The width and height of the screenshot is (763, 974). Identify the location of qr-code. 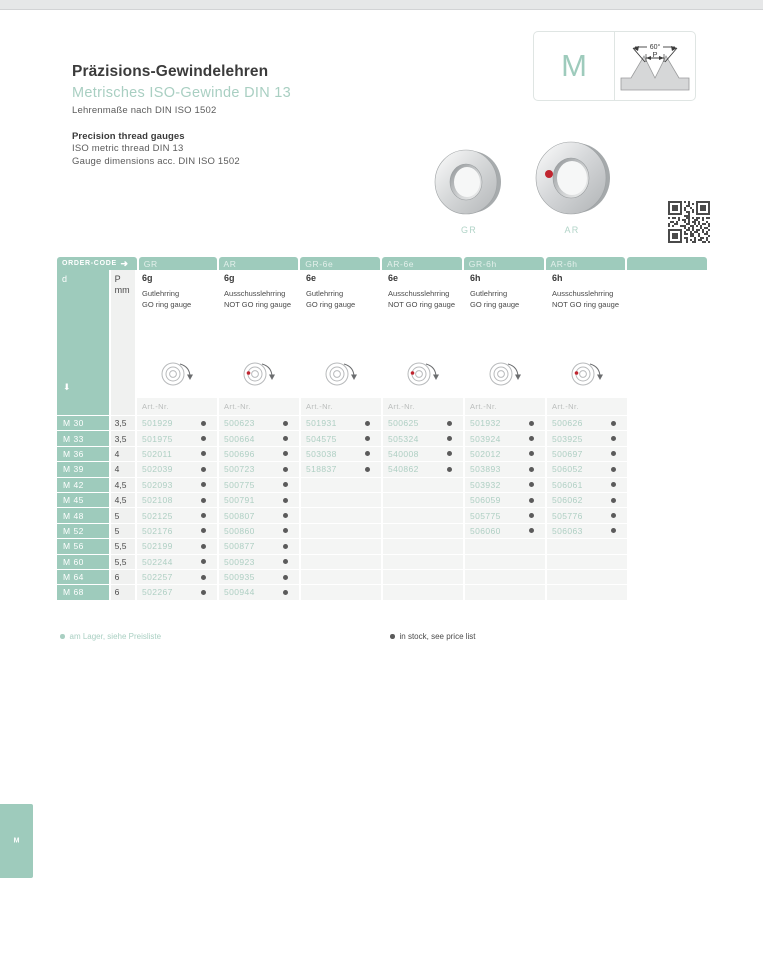
(689, 222).